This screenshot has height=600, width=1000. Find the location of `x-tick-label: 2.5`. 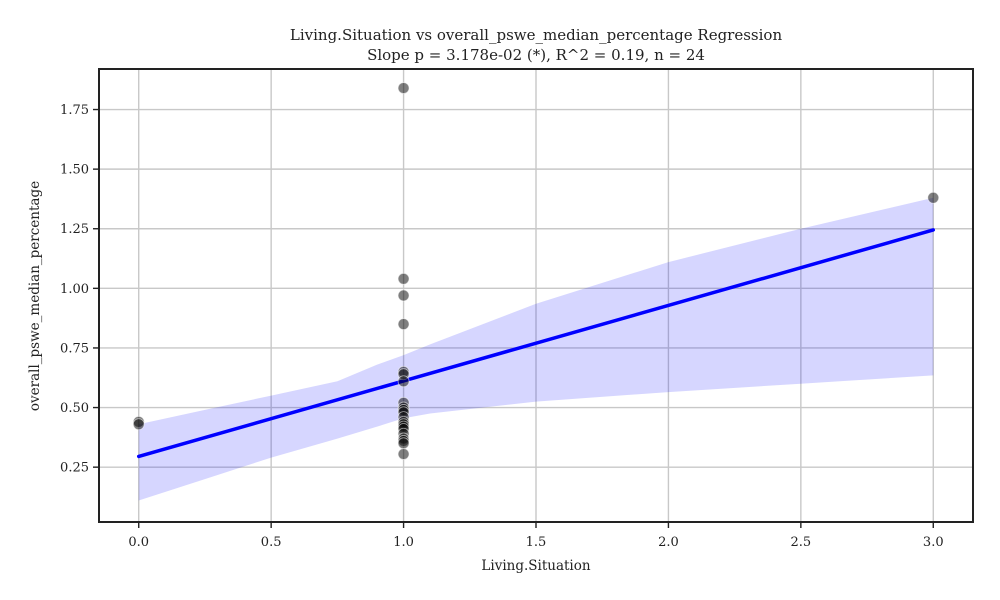

x-tick-label: 2.5 is located at coordinates (801, 542).